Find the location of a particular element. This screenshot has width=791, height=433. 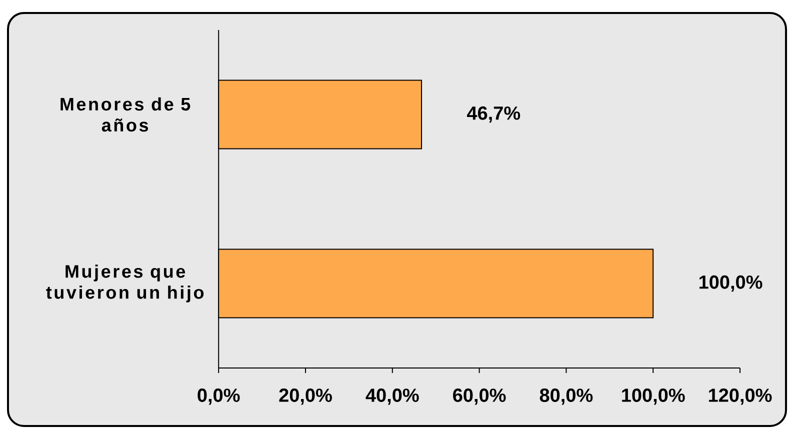

x-tick-label: 40,0% is located at coordinates (392, 396).